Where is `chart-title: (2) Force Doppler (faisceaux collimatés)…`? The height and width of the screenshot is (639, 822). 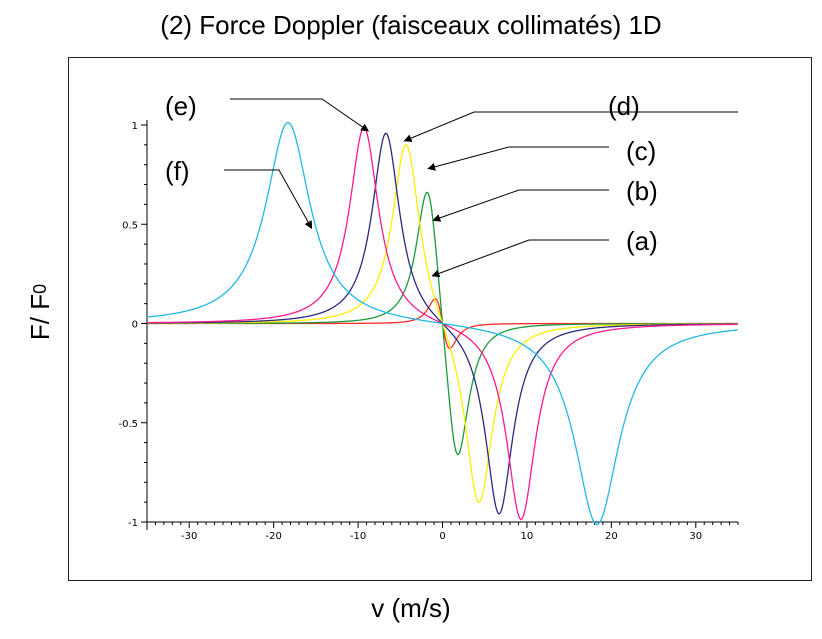
chart-title: (2) Force Doppler (faisceaux collimatés)… is located at coordinates (411, 25).